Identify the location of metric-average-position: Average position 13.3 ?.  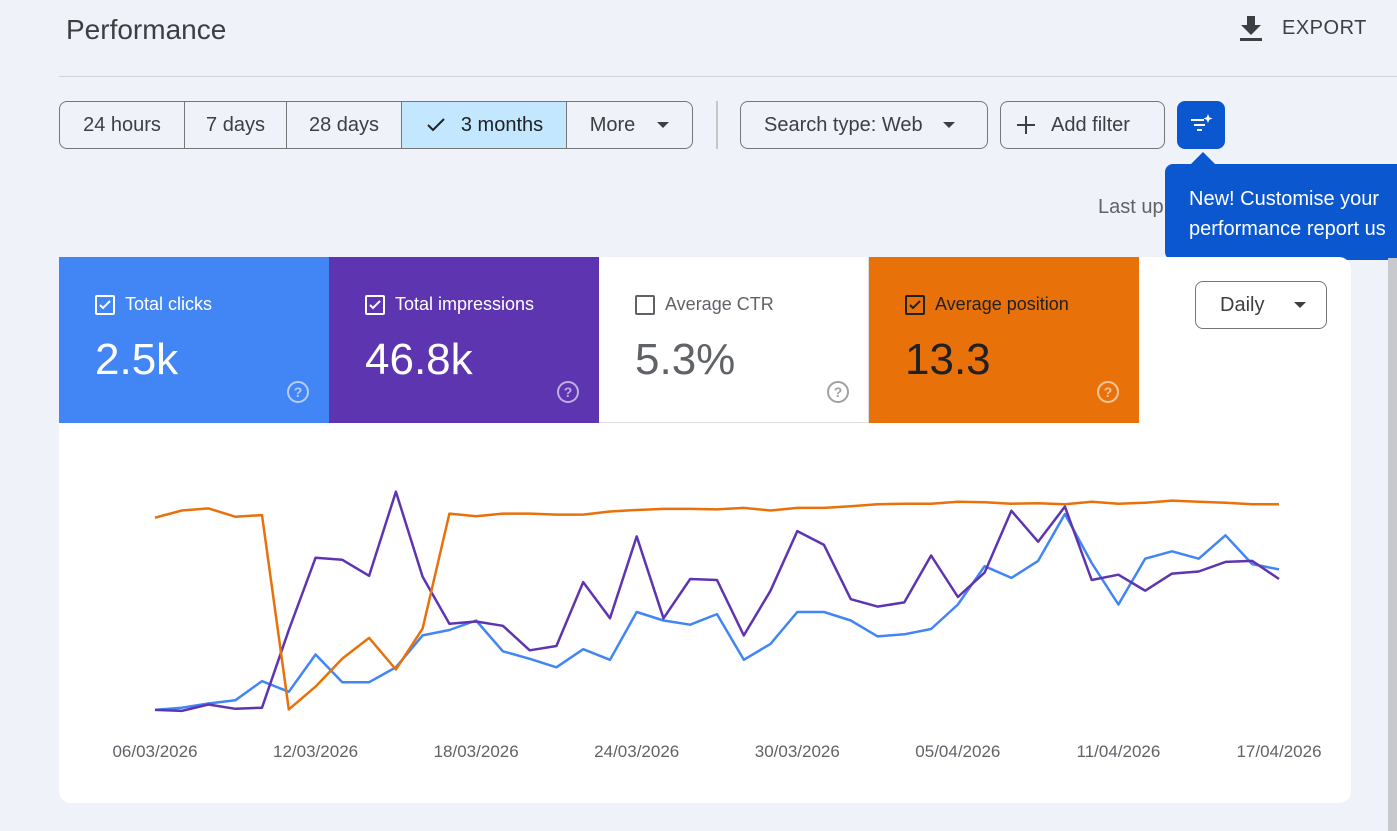
(1004, 340).